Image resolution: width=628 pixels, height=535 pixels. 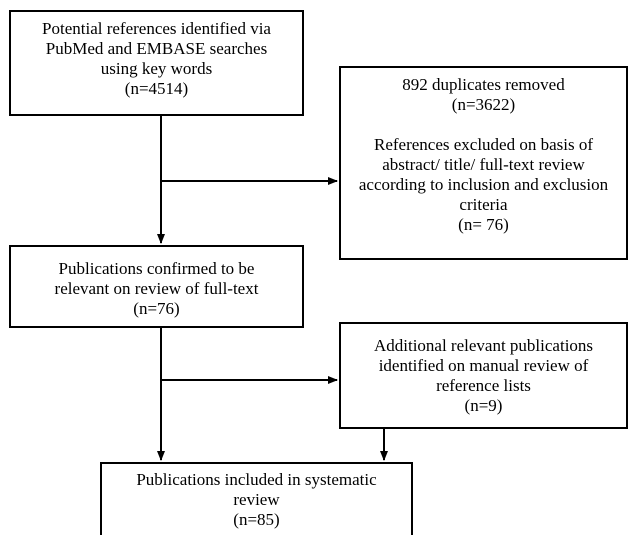 I want to click on box-text-line: Publications confirmed to be, so click(x=156, y=268).